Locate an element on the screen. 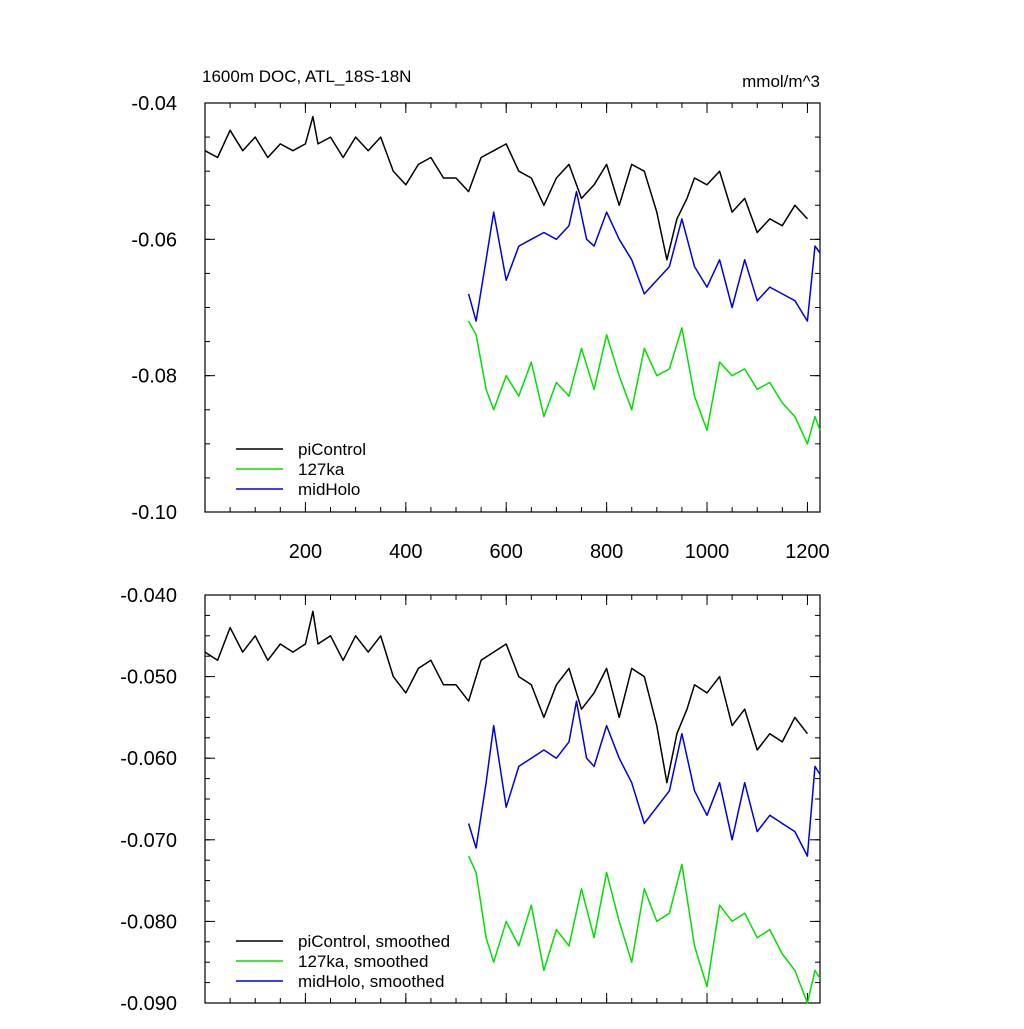 The height and width of the screenshot is (1029, 1024). y-tick-label: -0.060 is located at coordinates (148, 759).